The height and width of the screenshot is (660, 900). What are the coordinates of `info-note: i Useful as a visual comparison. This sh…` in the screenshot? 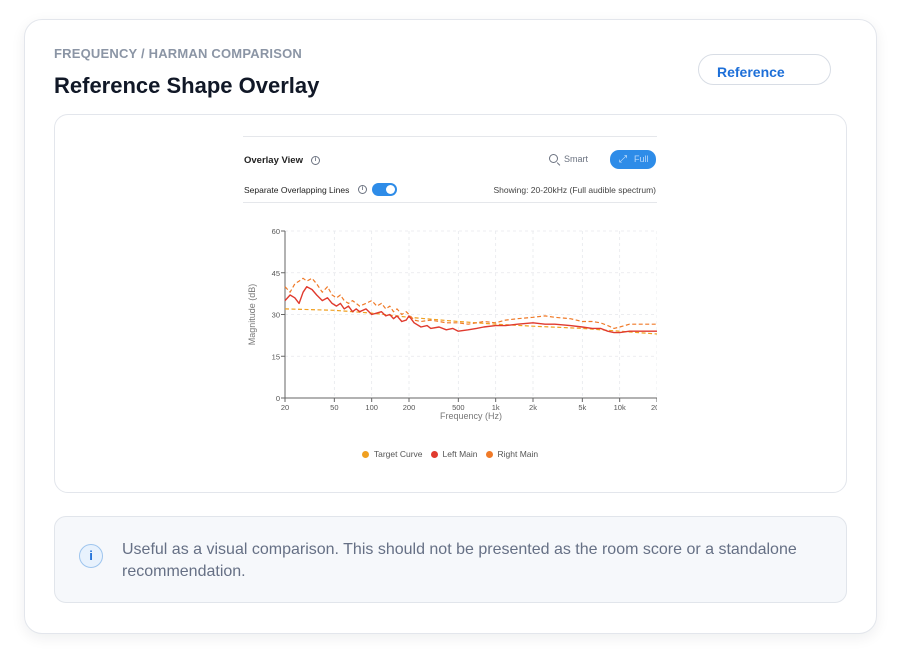 It's located at (450, 559).